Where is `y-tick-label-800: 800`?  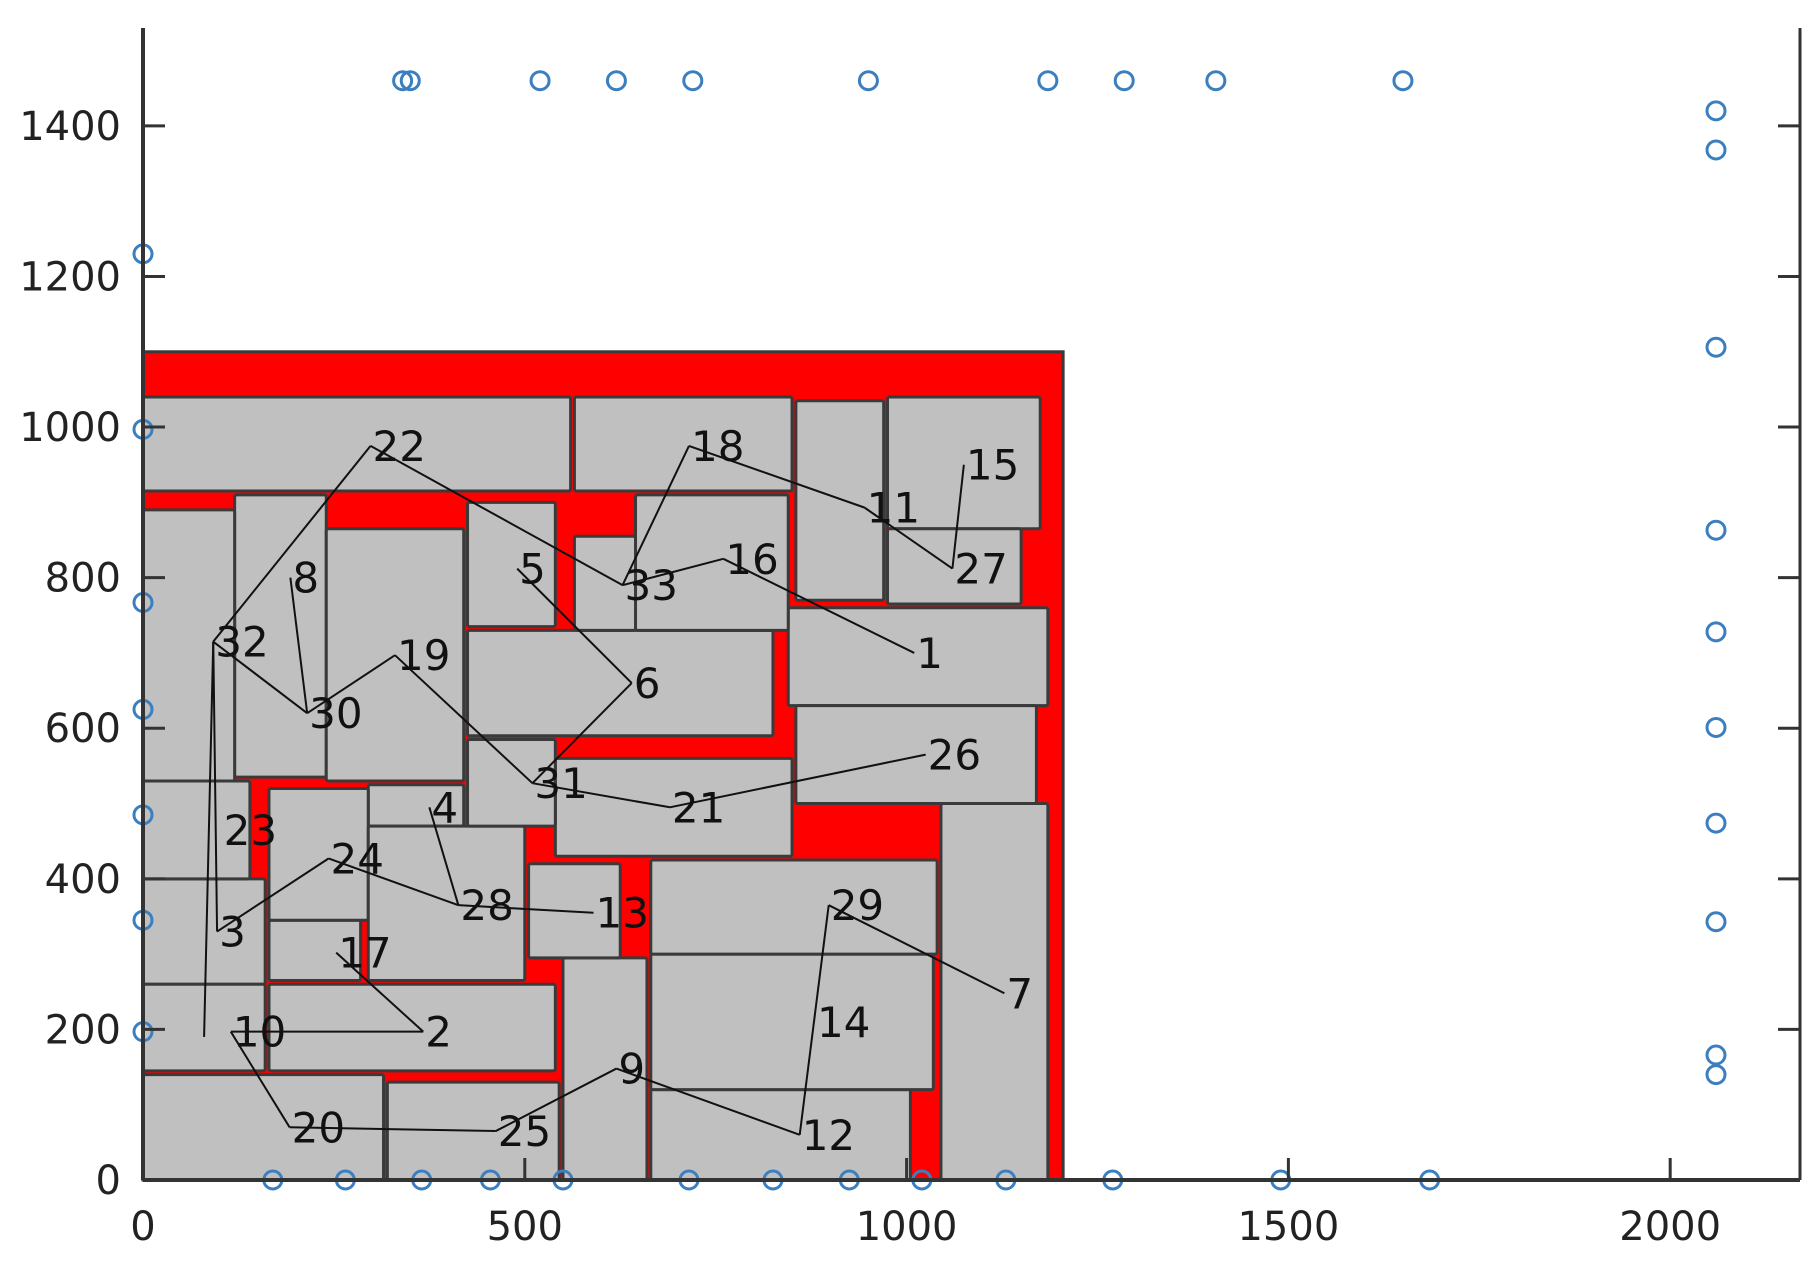 y-tick-label-800: 800 is located at coordinates (83, 579).